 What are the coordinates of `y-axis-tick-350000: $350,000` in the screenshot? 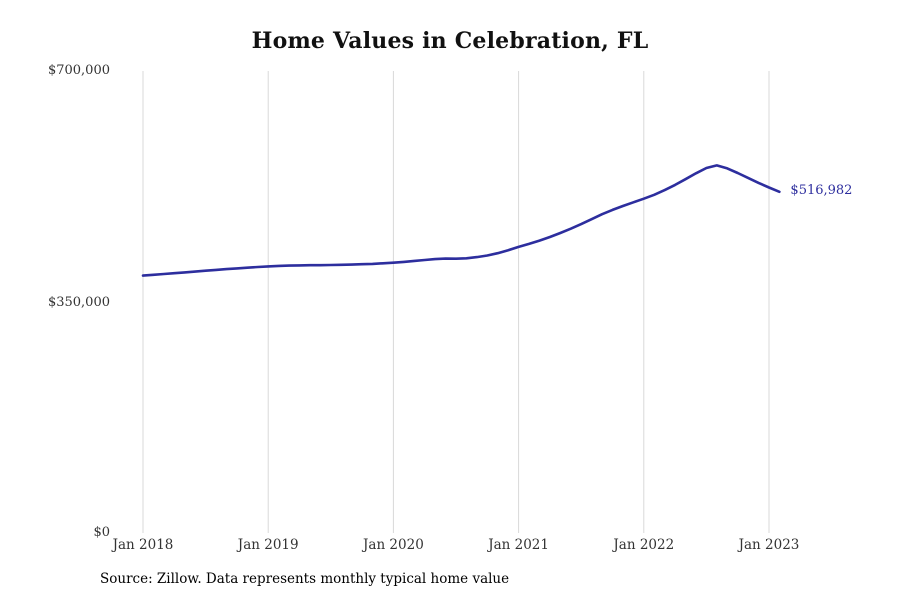 It's located at (78, 302).